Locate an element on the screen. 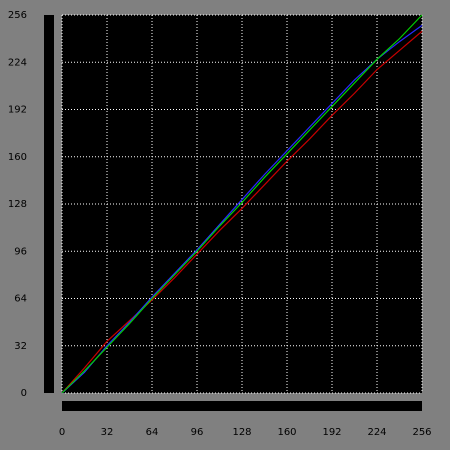 The height and width of the screenshot is (450, 450). y-tick-label: 224 is located at coordinates (17, 62).